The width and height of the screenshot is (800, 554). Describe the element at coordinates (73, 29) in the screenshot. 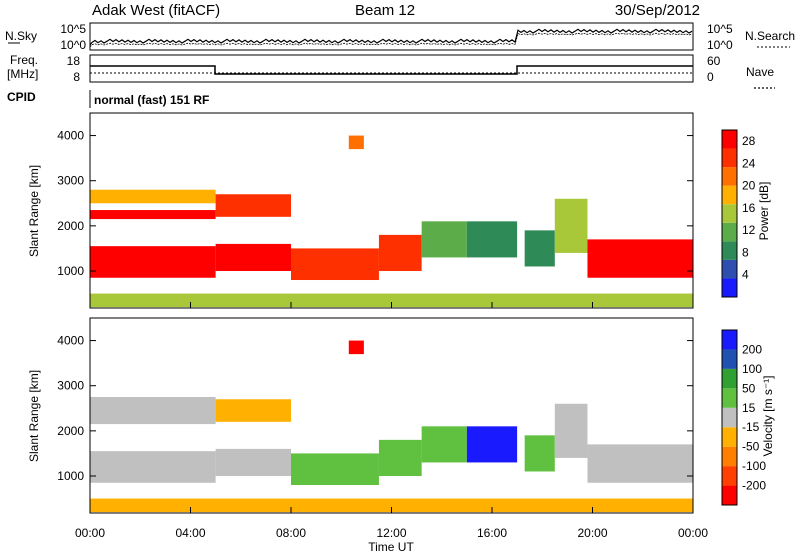

I see `nsky-tick-top: 10^5` at that location.